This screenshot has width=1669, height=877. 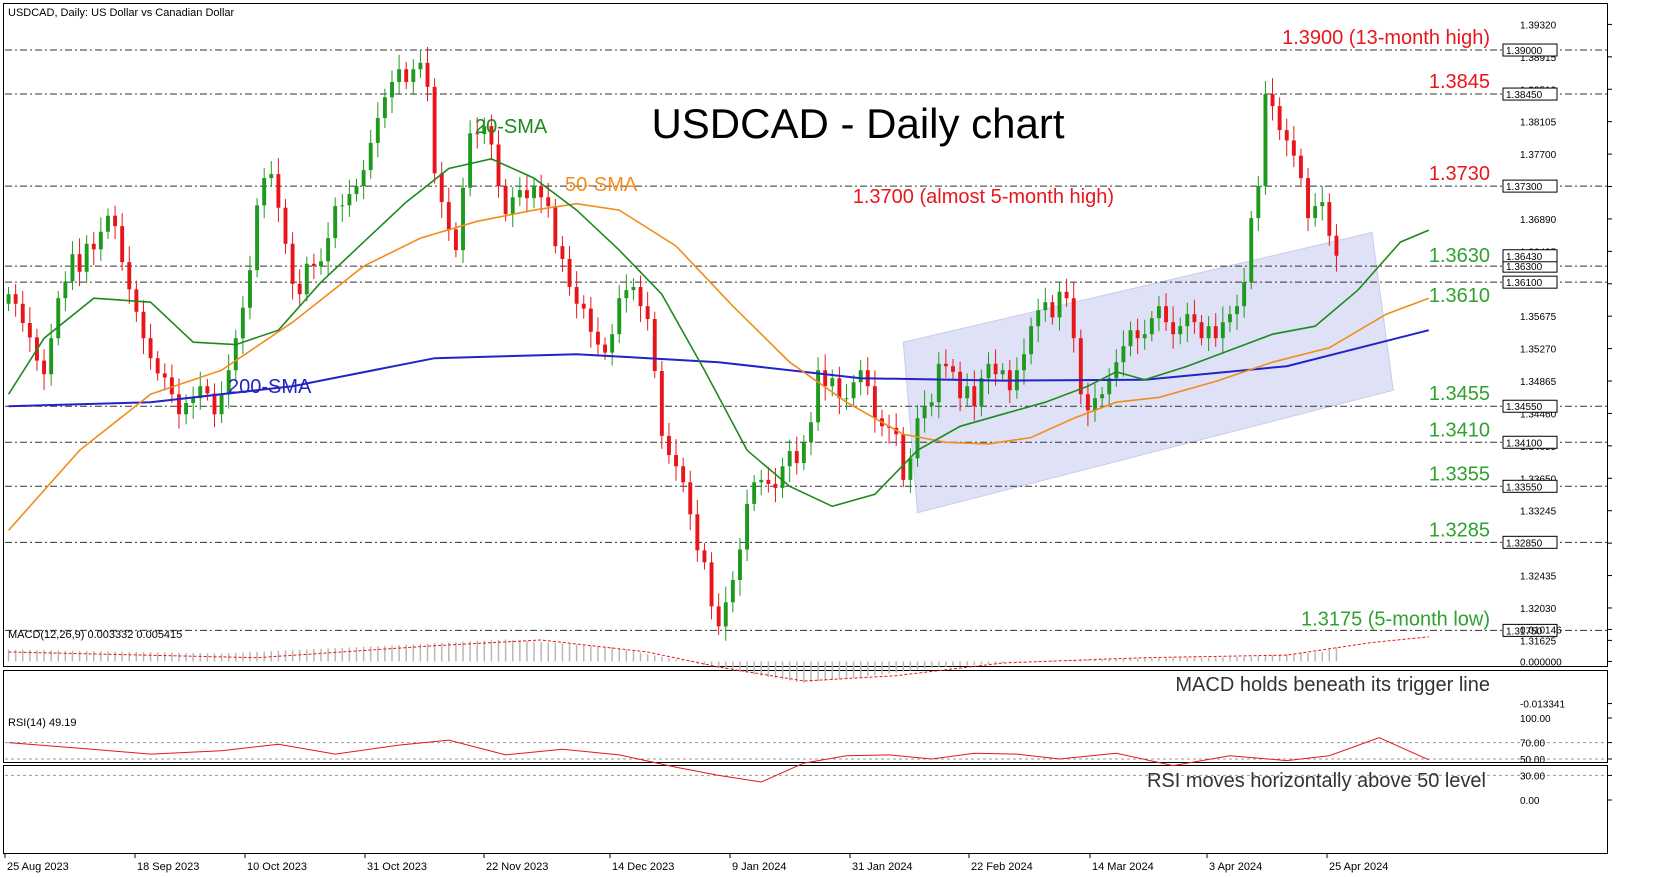 What do you see at coordinates (1530, 256) in the screenshot?
I see `current-price-tag-box` at bounding box center [1530, 256].